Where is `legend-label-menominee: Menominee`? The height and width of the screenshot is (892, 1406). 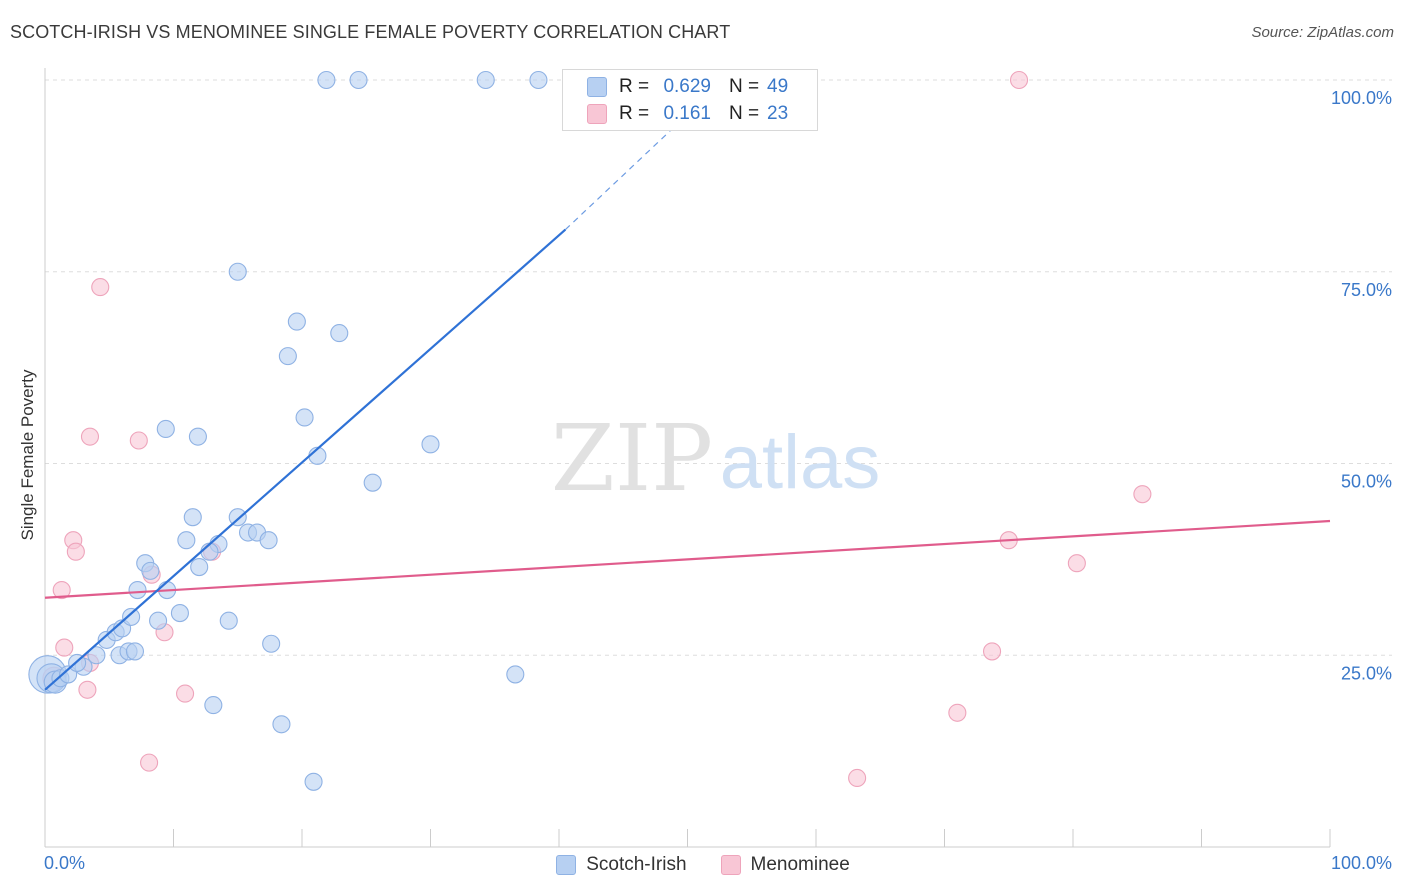 legend-label-menominee: Menominee is located at coordinates (800, 864).